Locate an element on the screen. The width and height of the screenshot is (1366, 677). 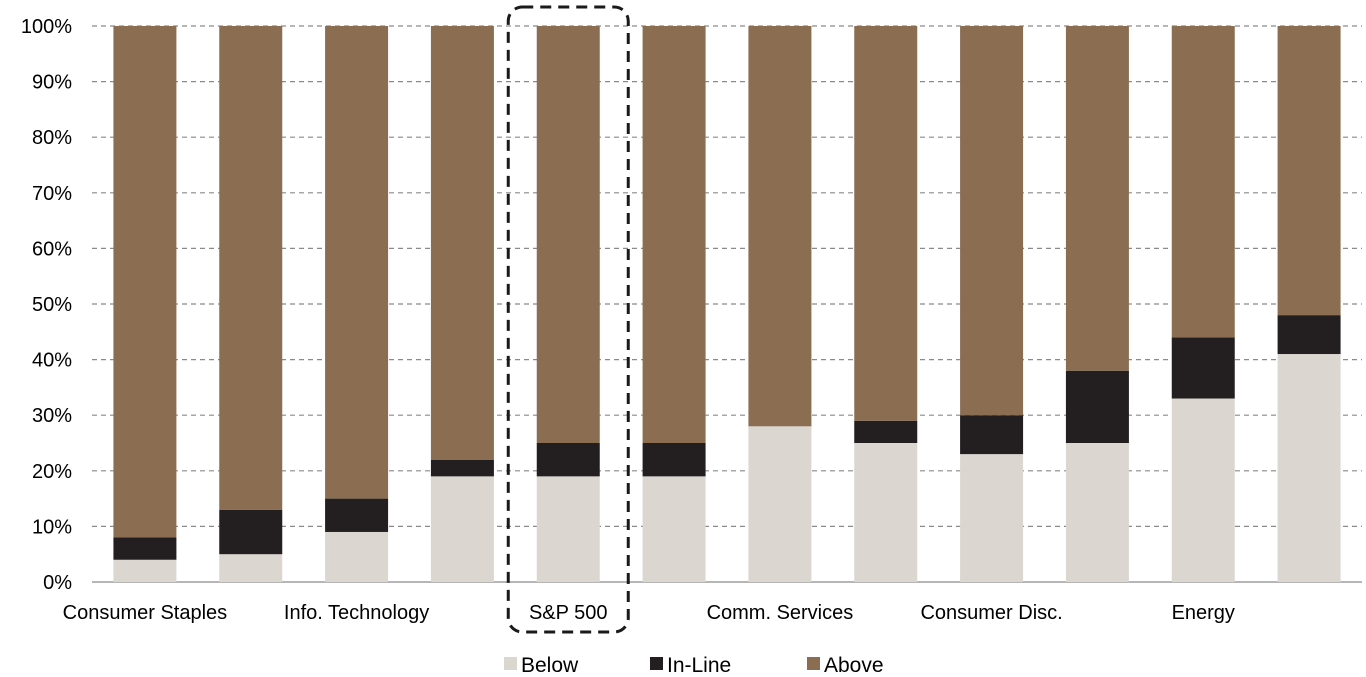
x-tick-label: Consumer Disc. is located at coordinates (991, 613).